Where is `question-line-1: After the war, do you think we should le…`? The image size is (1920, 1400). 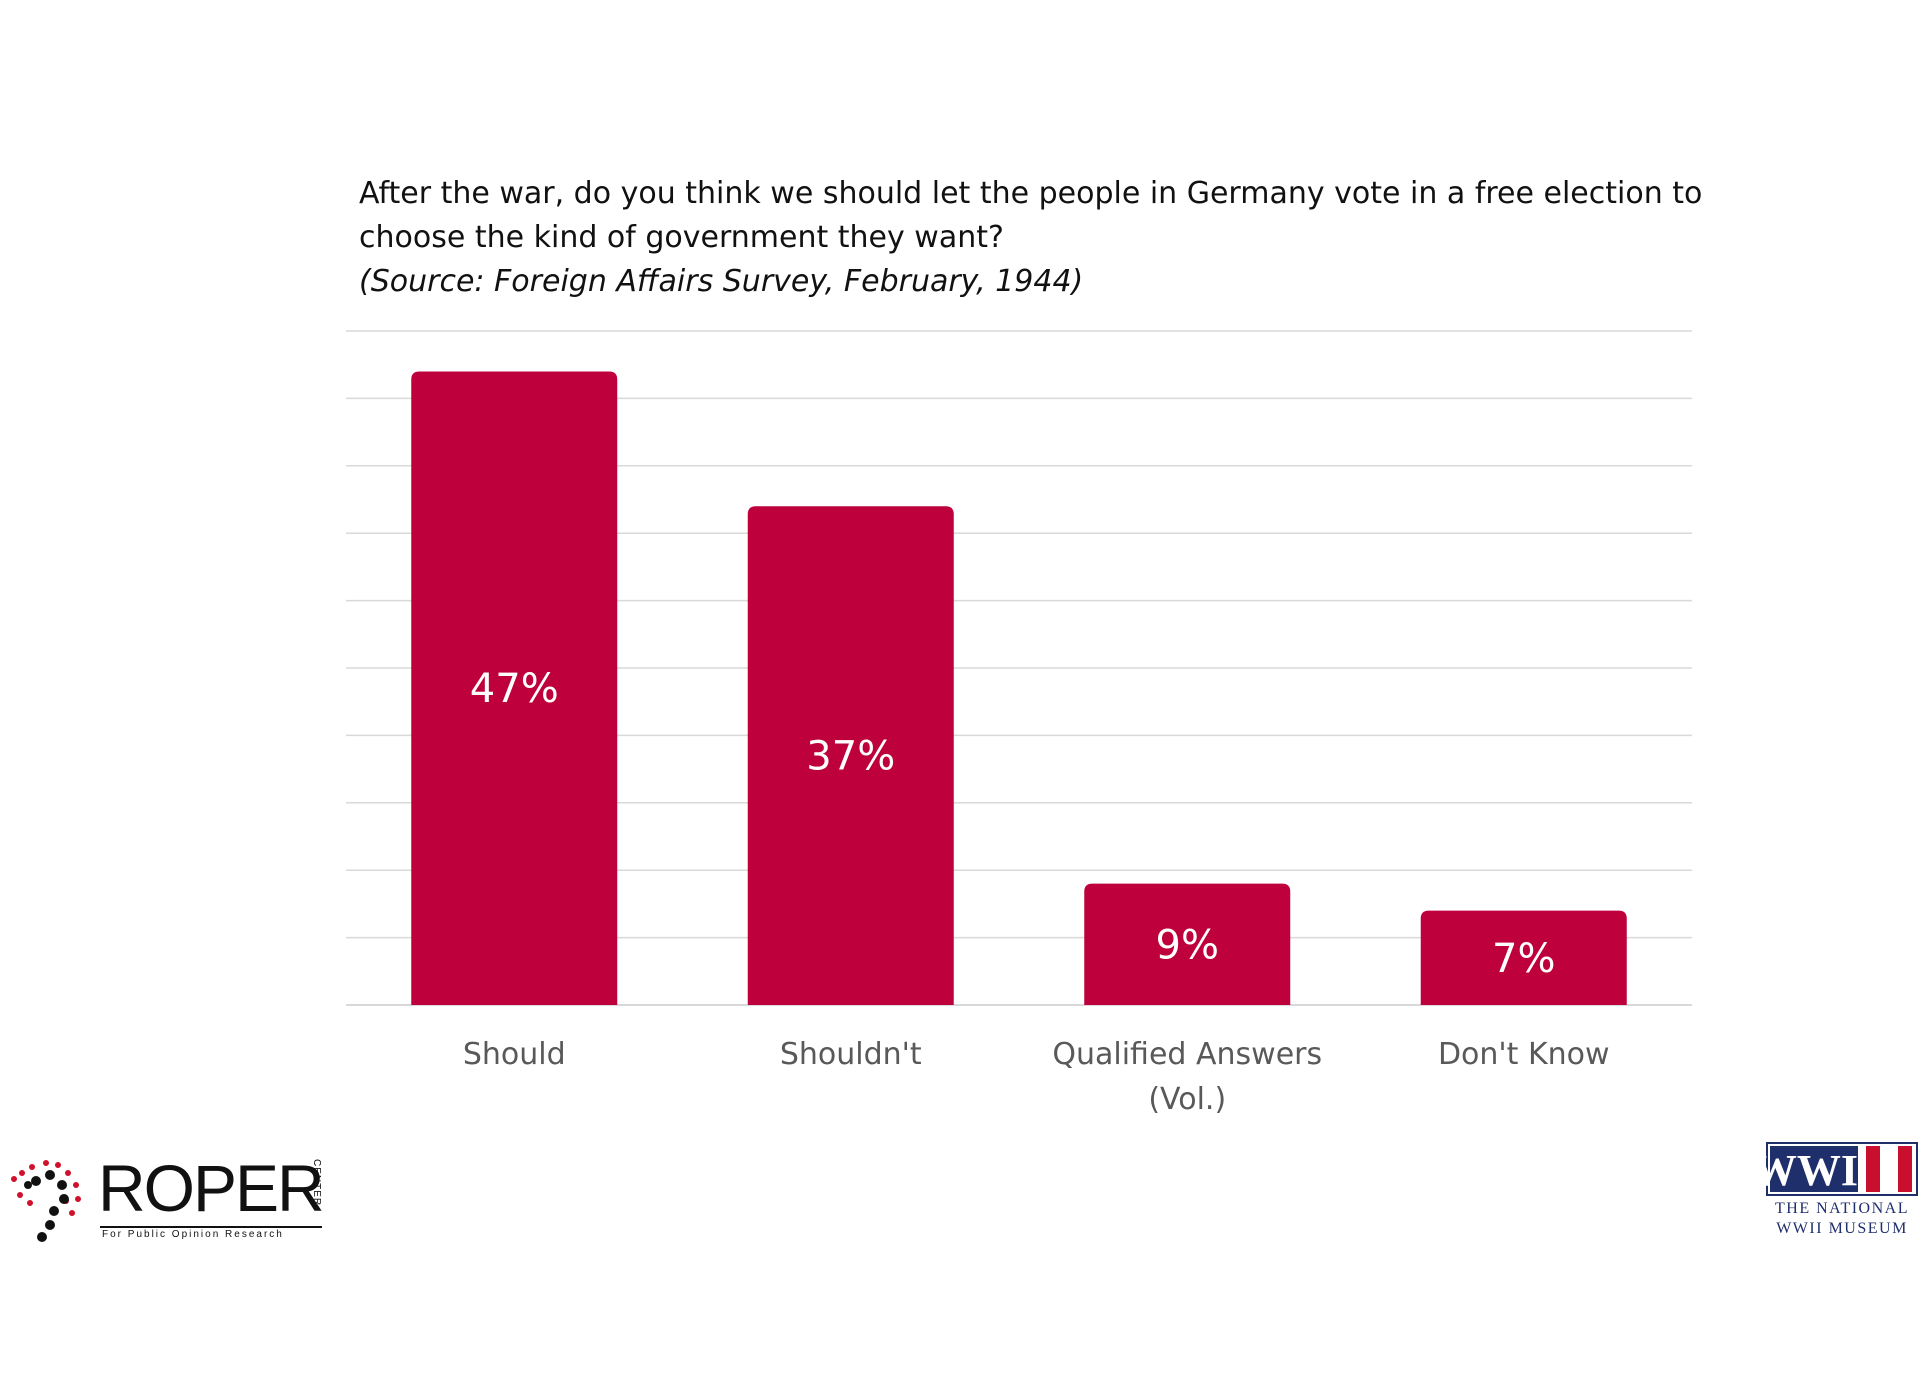
question-line-1: After the war, do you think we should le… is located at coordinates (1031, 193).